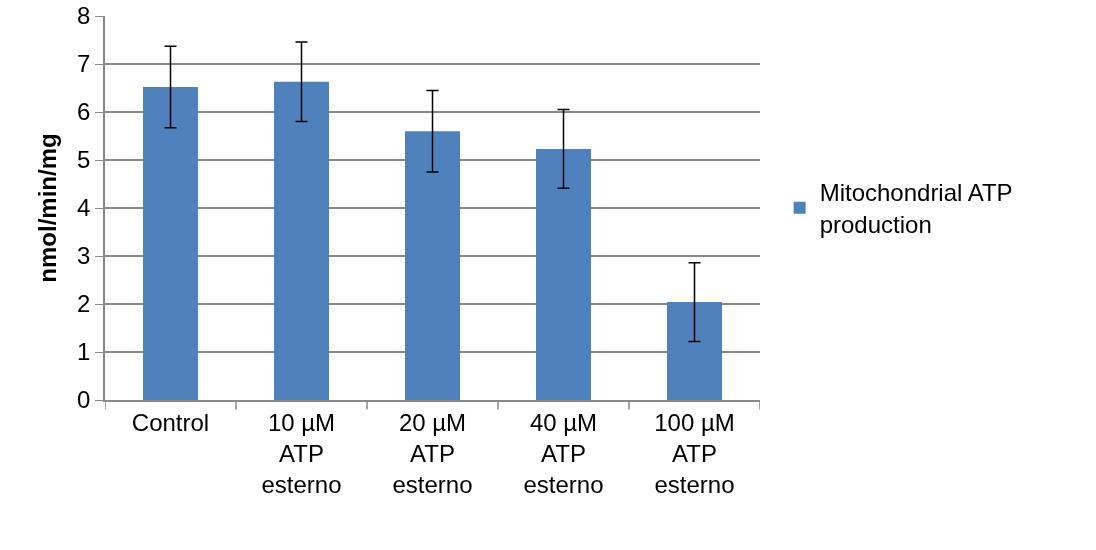 This screenshot has width=1096, height=550. I want to click on x-tick-label: 10 µM ATP esterno, so click(301, 453).